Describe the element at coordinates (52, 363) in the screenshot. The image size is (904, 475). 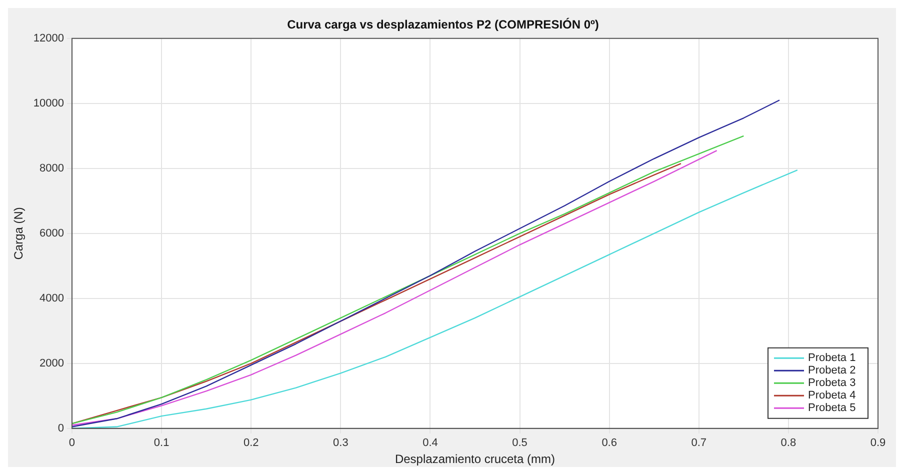
I see `y-tick-label: 2000` at that location.